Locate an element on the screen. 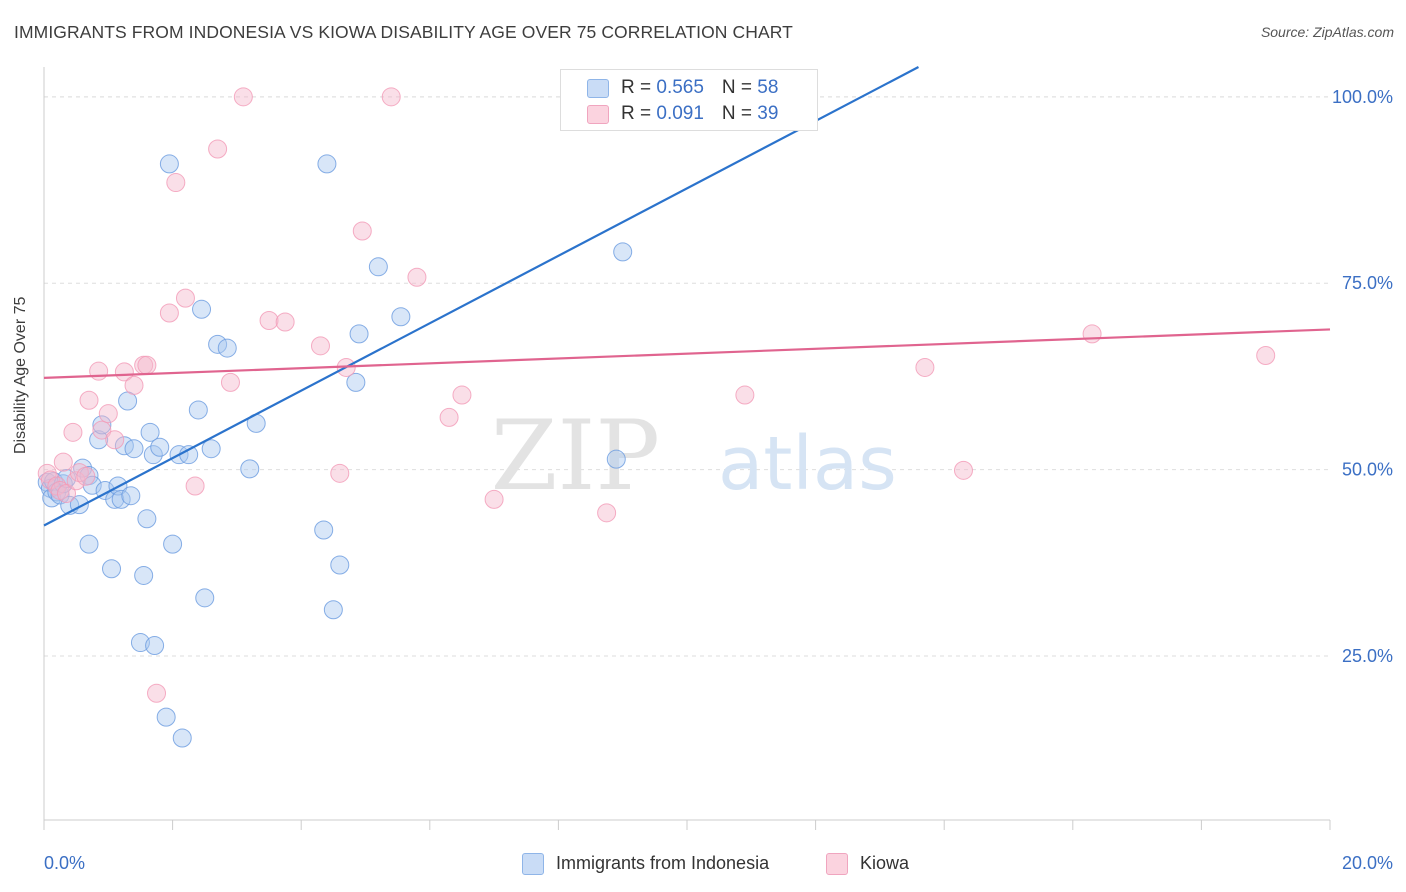  y-tick-label: 25.0% is located at coordinates (1367, 656).